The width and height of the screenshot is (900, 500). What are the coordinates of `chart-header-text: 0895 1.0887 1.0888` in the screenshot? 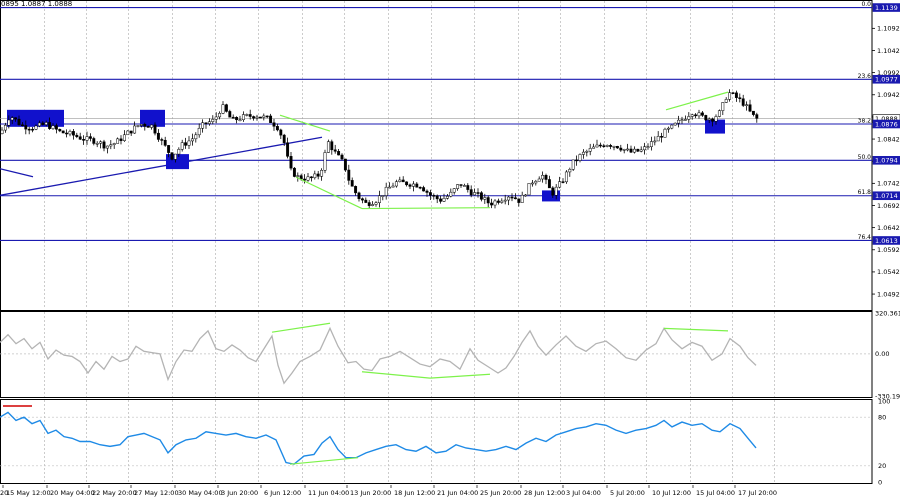 It's located at (37, 4).